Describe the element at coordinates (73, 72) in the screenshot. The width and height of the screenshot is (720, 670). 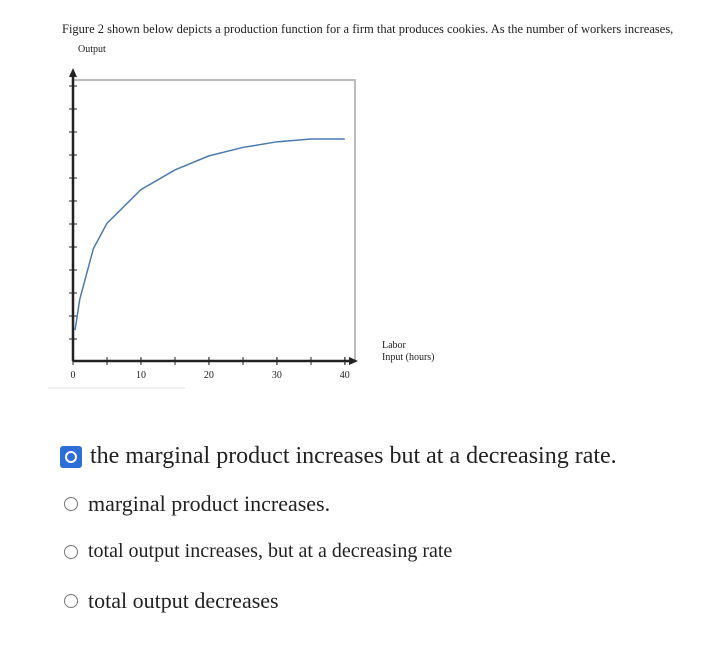
I see `y-arrow` at that location.